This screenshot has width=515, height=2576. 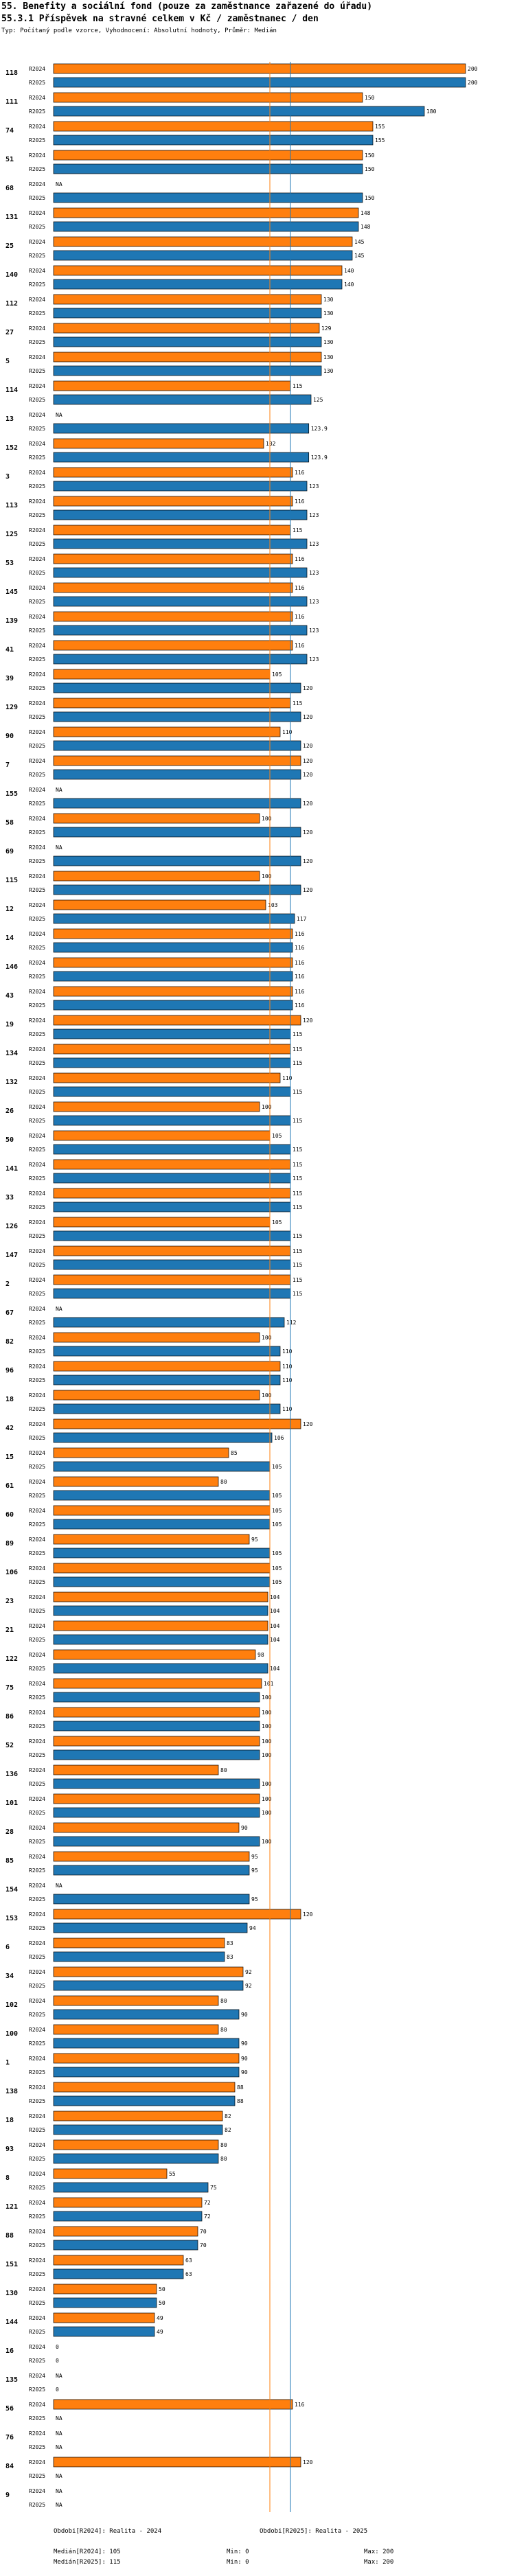 I want to click on value-label-2024: 102, so click(x=271, y=444).